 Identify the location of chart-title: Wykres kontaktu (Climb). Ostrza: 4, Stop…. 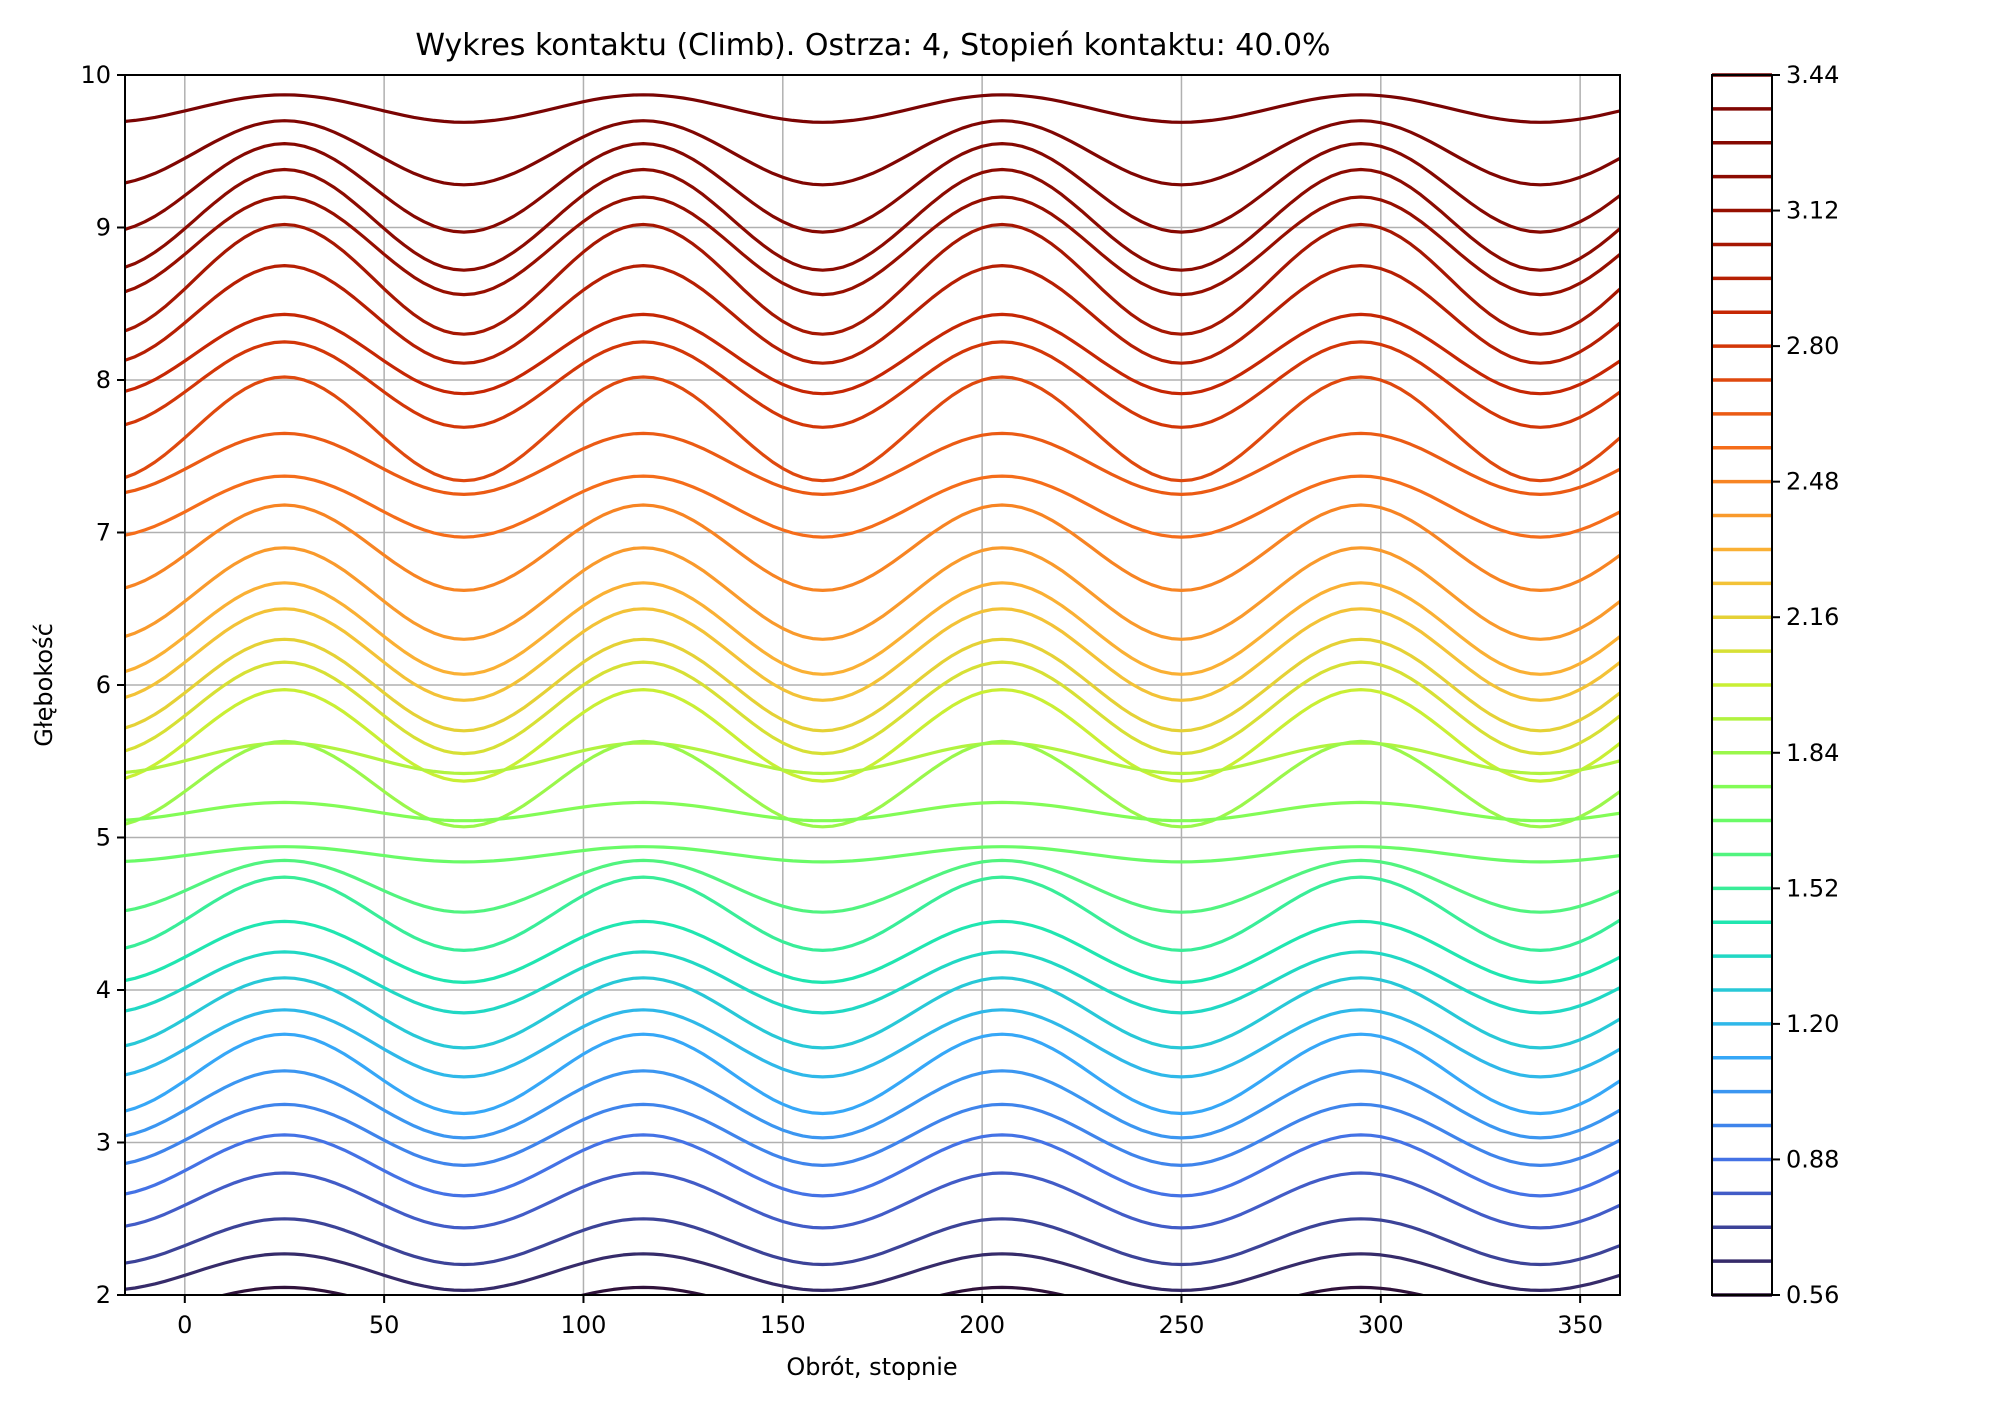
(872, 45).